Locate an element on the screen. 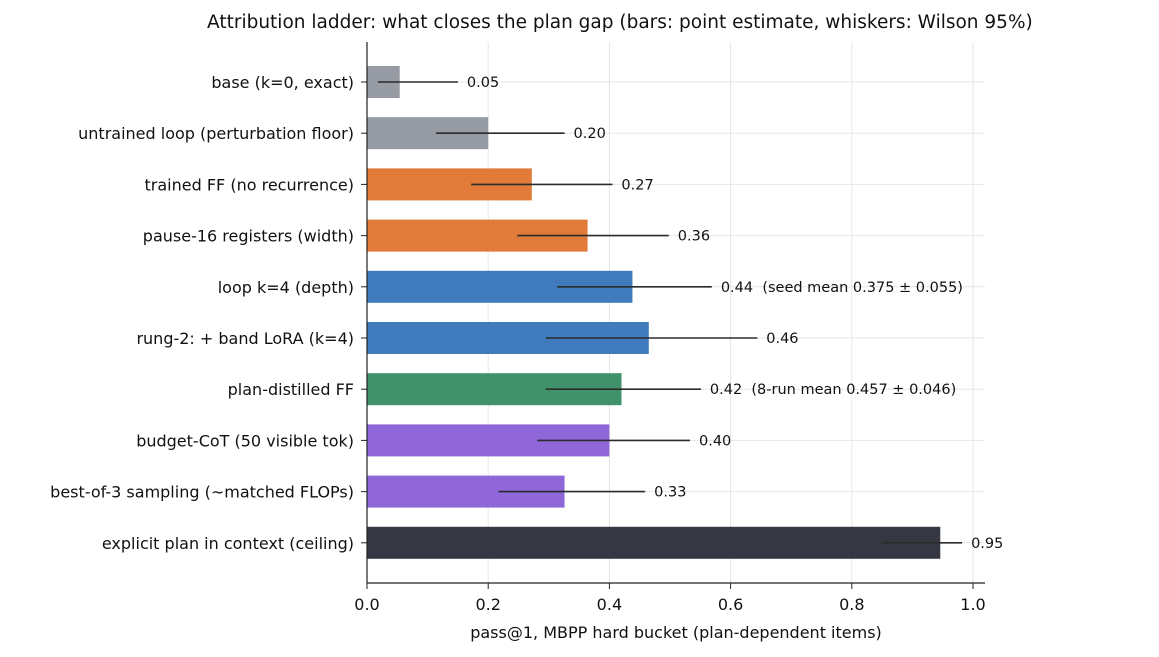 This screenshot has height=657, width=1159. category-label: trained FF (no recurrence) is located at coordinates (249, 184).